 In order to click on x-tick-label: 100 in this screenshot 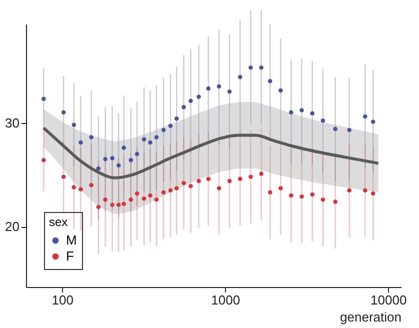, I will do `click(63, 300)`.